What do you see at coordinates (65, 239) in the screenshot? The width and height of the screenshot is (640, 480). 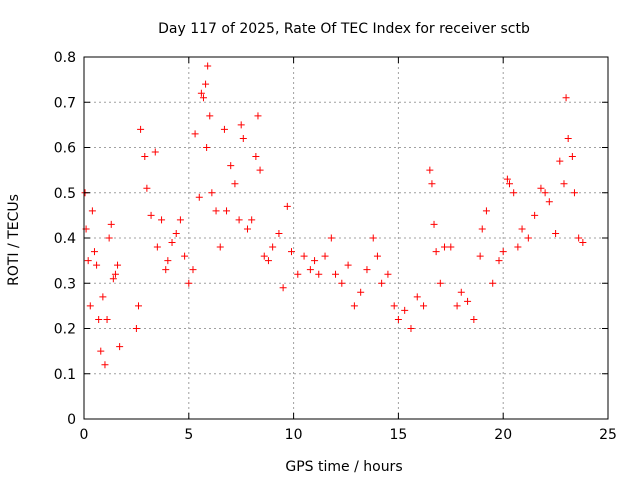 I see `y-tick-label: 0.4` at bounding box center [65, 239].